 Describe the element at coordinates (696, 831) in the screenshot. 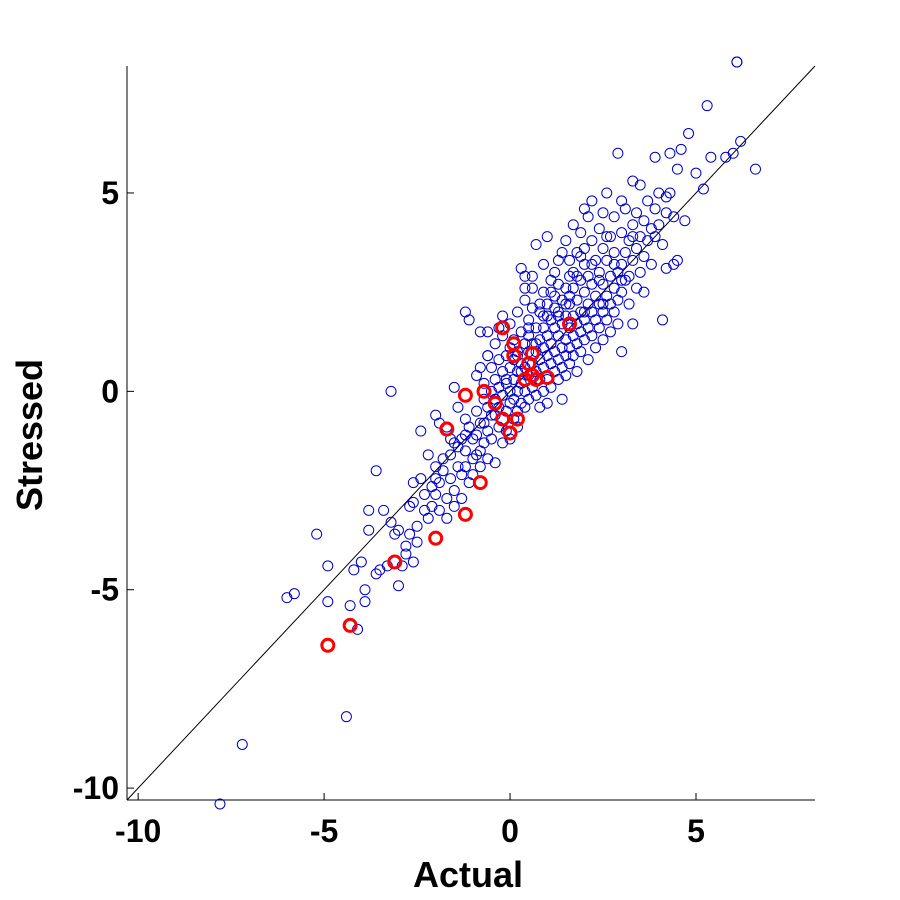

I see `x-tick-label: 5` at that location.